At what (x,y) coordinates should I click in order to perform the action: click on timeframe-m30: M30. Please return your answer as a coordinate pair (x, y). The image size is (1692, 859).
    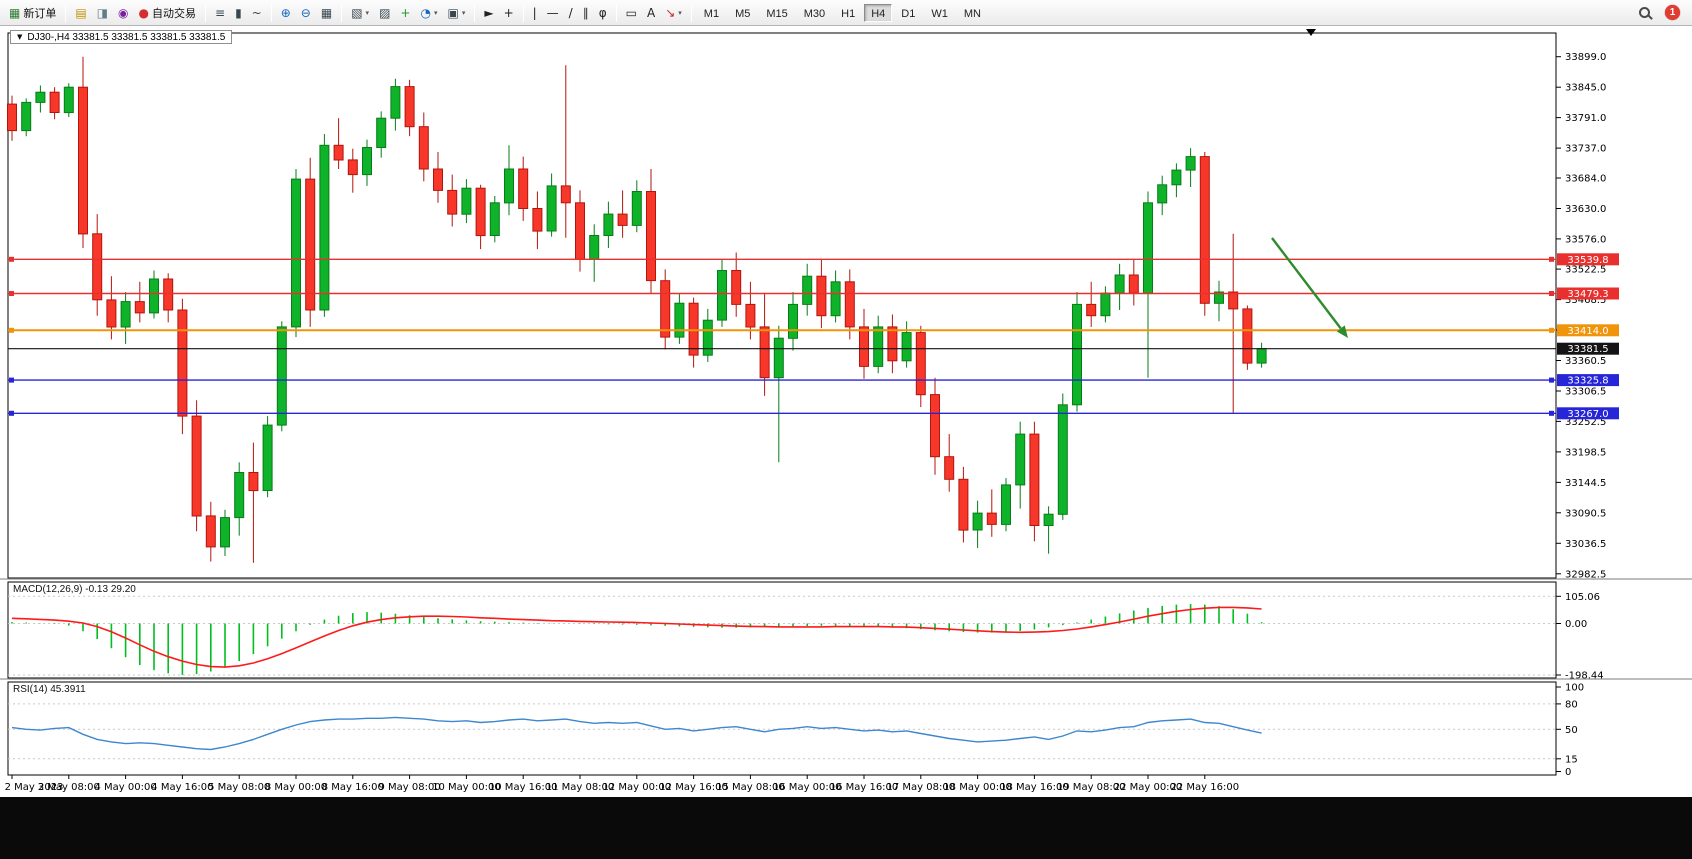
    Looking at the image, I should click on (814, 13).